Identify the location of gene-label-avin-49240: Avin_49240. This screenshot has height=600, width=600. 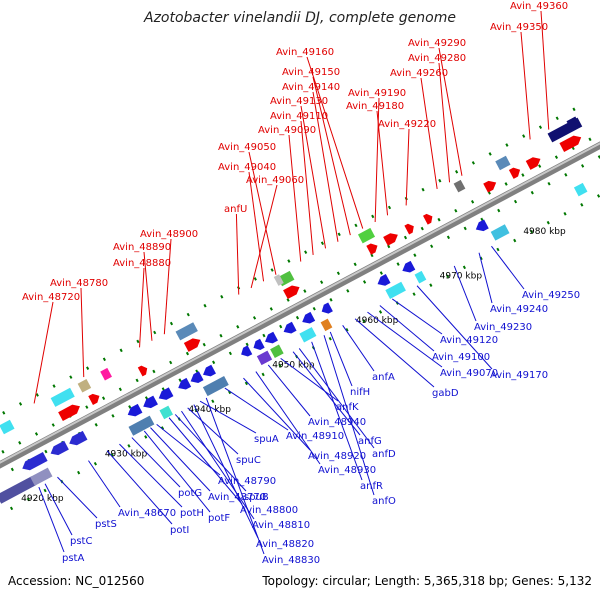
(519, 309).